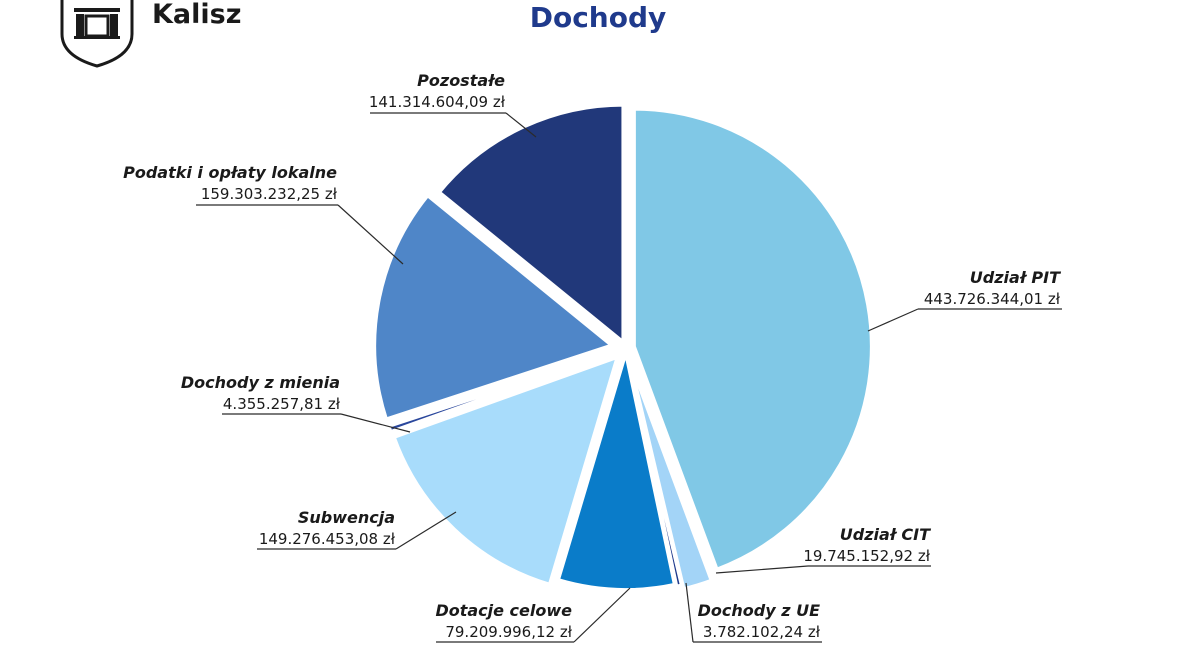 This screenshot has height=646, width=1200. I want to click on slice-label-name-8: Pozostałe, so click(461, 80).